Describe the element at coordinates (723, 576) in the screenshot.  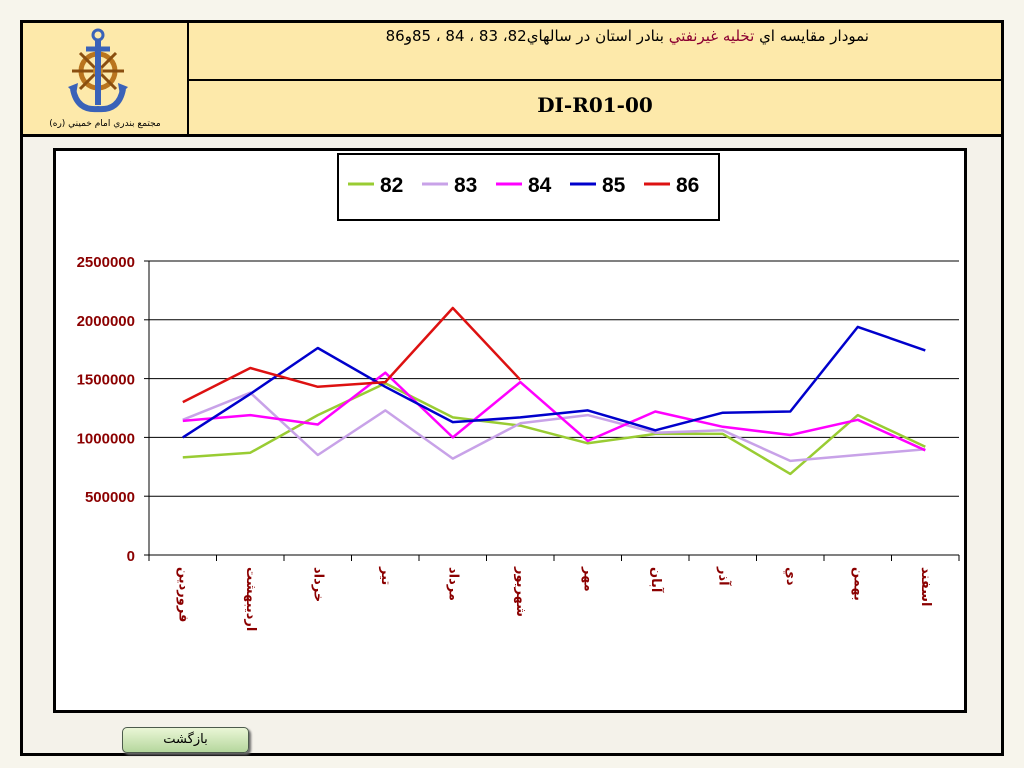
I see `x-tick-label: آذر` at that location.